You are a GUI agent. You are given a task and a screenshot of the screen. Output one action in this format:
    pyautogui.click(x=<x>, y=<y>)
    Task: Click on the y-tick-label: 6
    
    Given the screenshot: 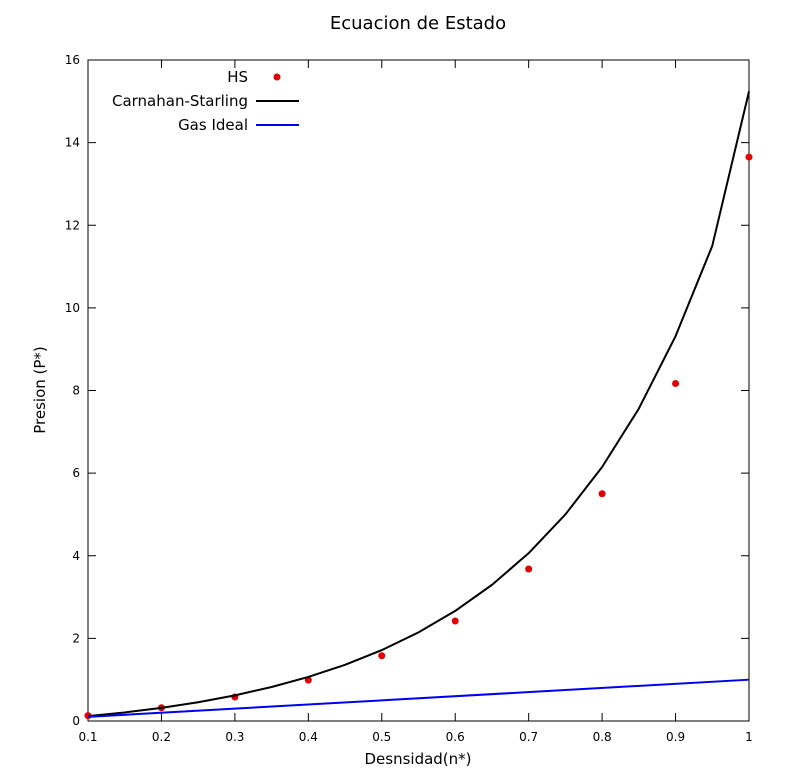 What is the action you would take?
    pyautogui.click(x=76, y=473)
    